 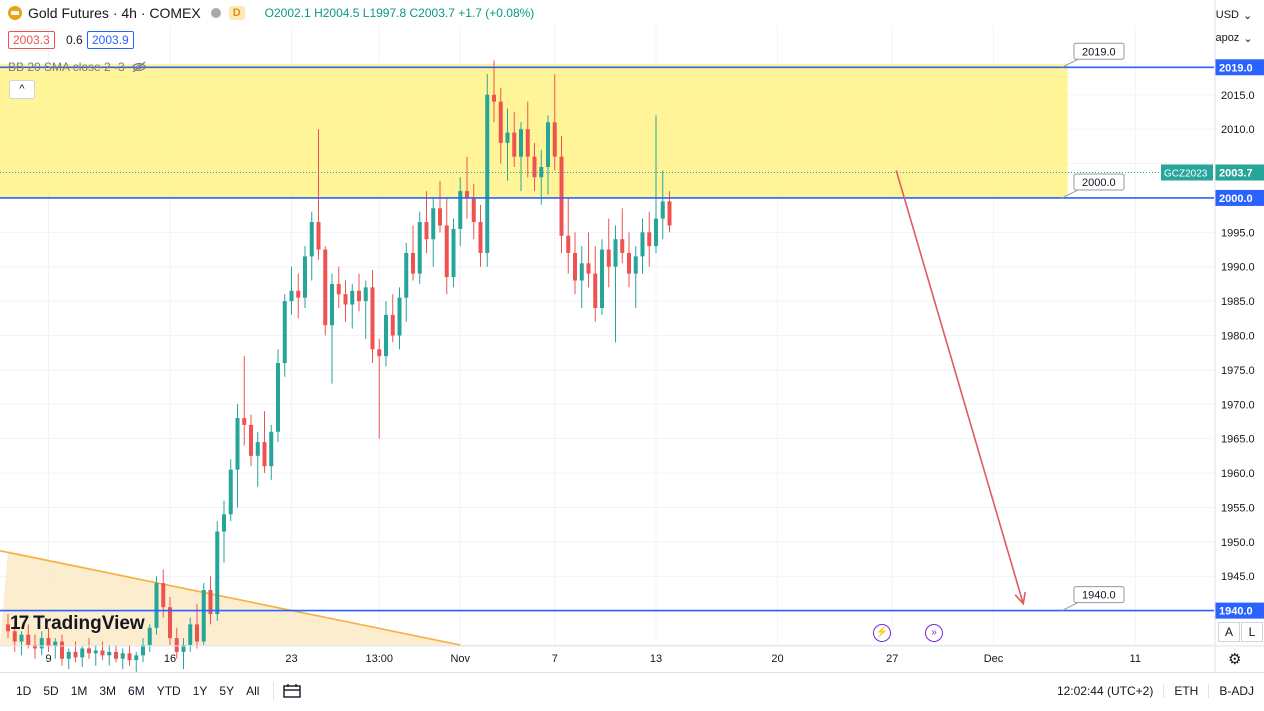 What do you see at coordinates (48, 659) in the screenshot?
I see `time-tick-label: 9` at bounding box center [48, 659].